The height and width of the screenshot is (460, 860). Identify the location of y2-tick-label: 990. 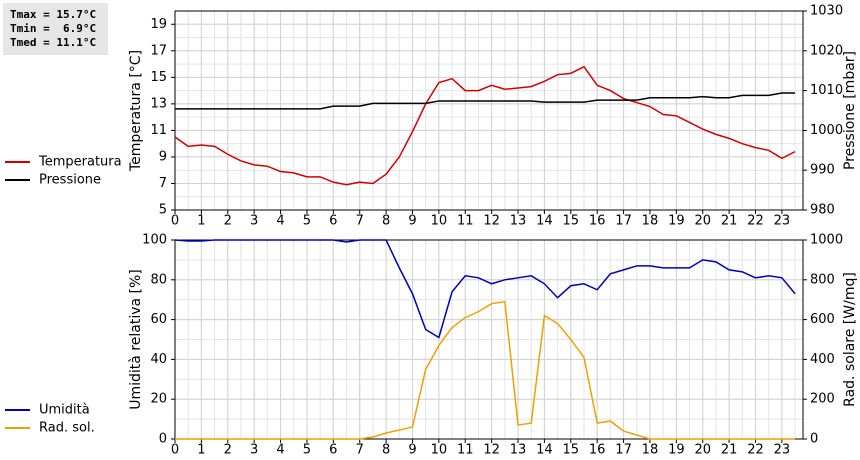
(822, 170).